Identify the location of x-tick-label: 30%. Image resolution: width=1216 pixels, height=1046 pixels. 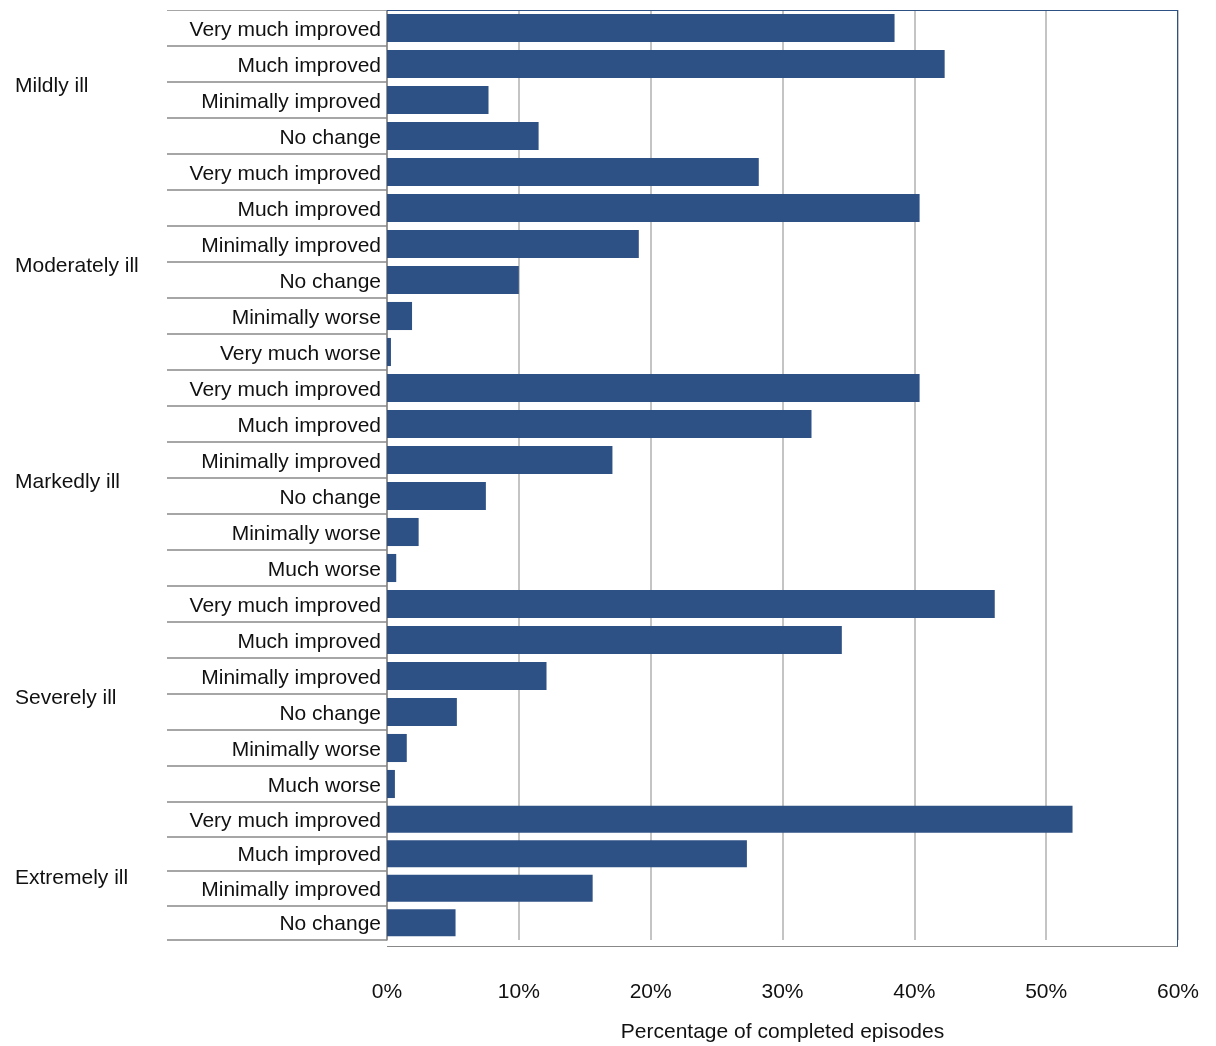
(782, 990).